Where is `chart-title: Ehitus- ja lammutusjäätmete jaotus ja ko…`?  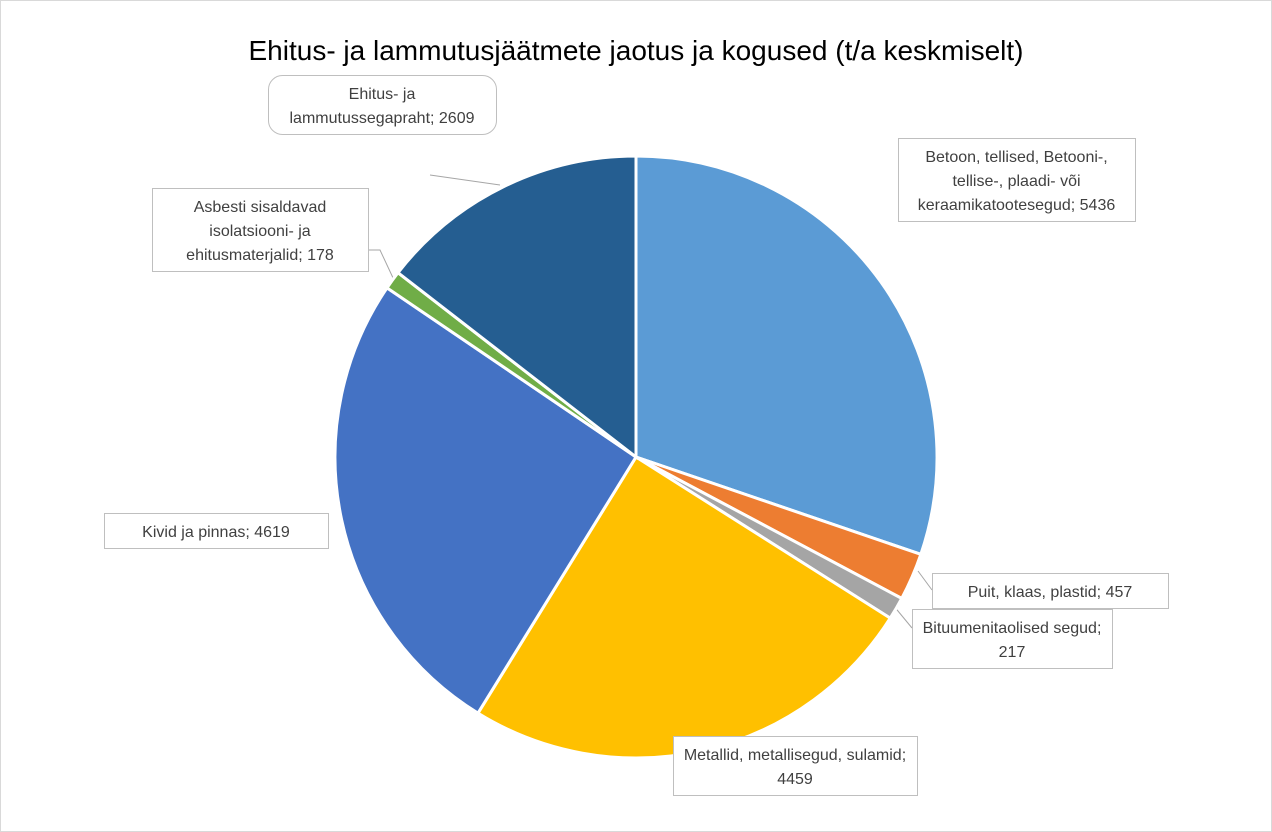 chart-title: Ehitus- ja lammutusjäätmete jaotus ja ko… is located at coordinates (636, 50).